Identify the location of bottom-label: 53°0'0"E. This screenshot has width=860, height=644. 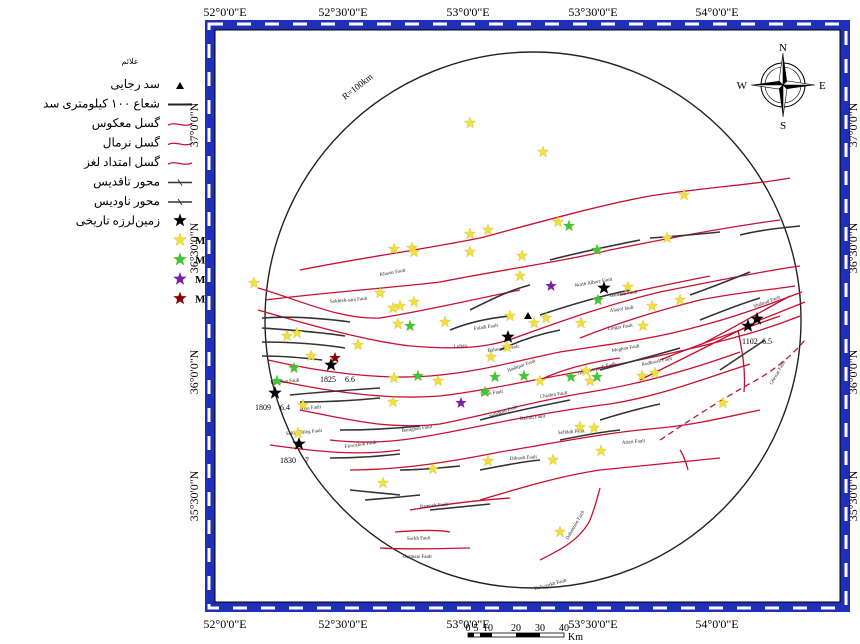
(467, 624).